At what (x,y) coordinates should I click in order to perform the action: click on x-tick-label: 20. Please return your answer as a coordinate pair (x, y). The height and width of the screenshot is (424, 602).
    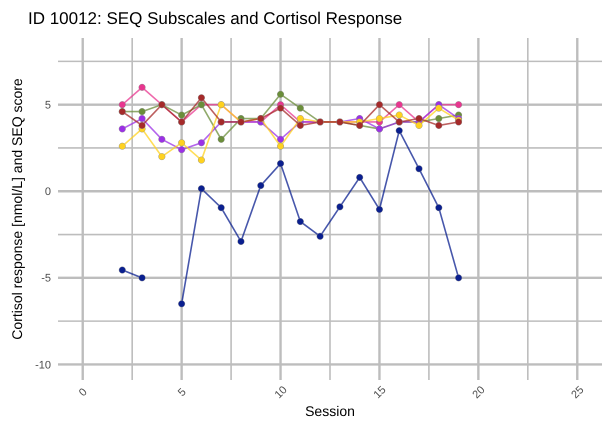
    Looking at the image, I should click on (479, 393).